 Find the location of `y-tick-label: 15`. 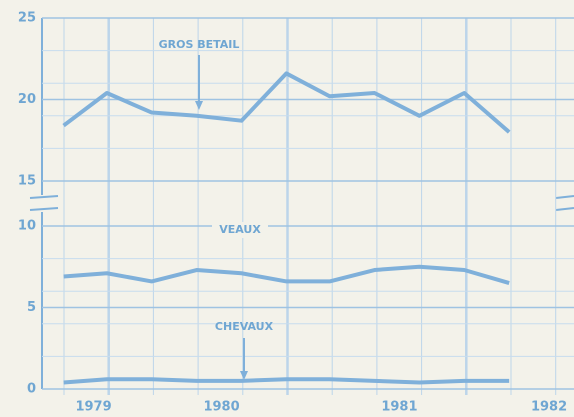

y-tick-label: 15 is located at coordinates (27, 181).